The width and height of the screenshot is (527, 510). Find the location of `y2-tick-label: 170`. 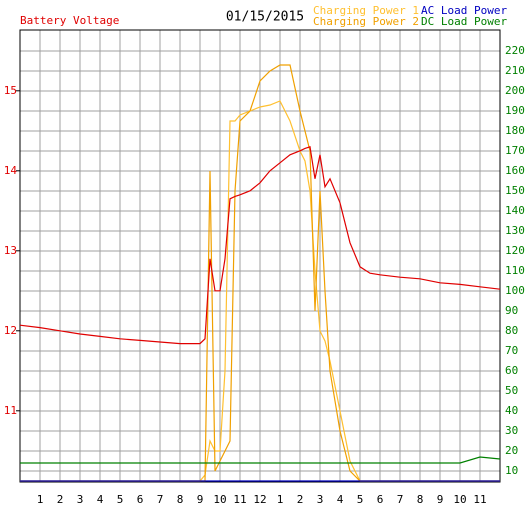

y2-tick-label: 170 is located at coordinates (515, 150).